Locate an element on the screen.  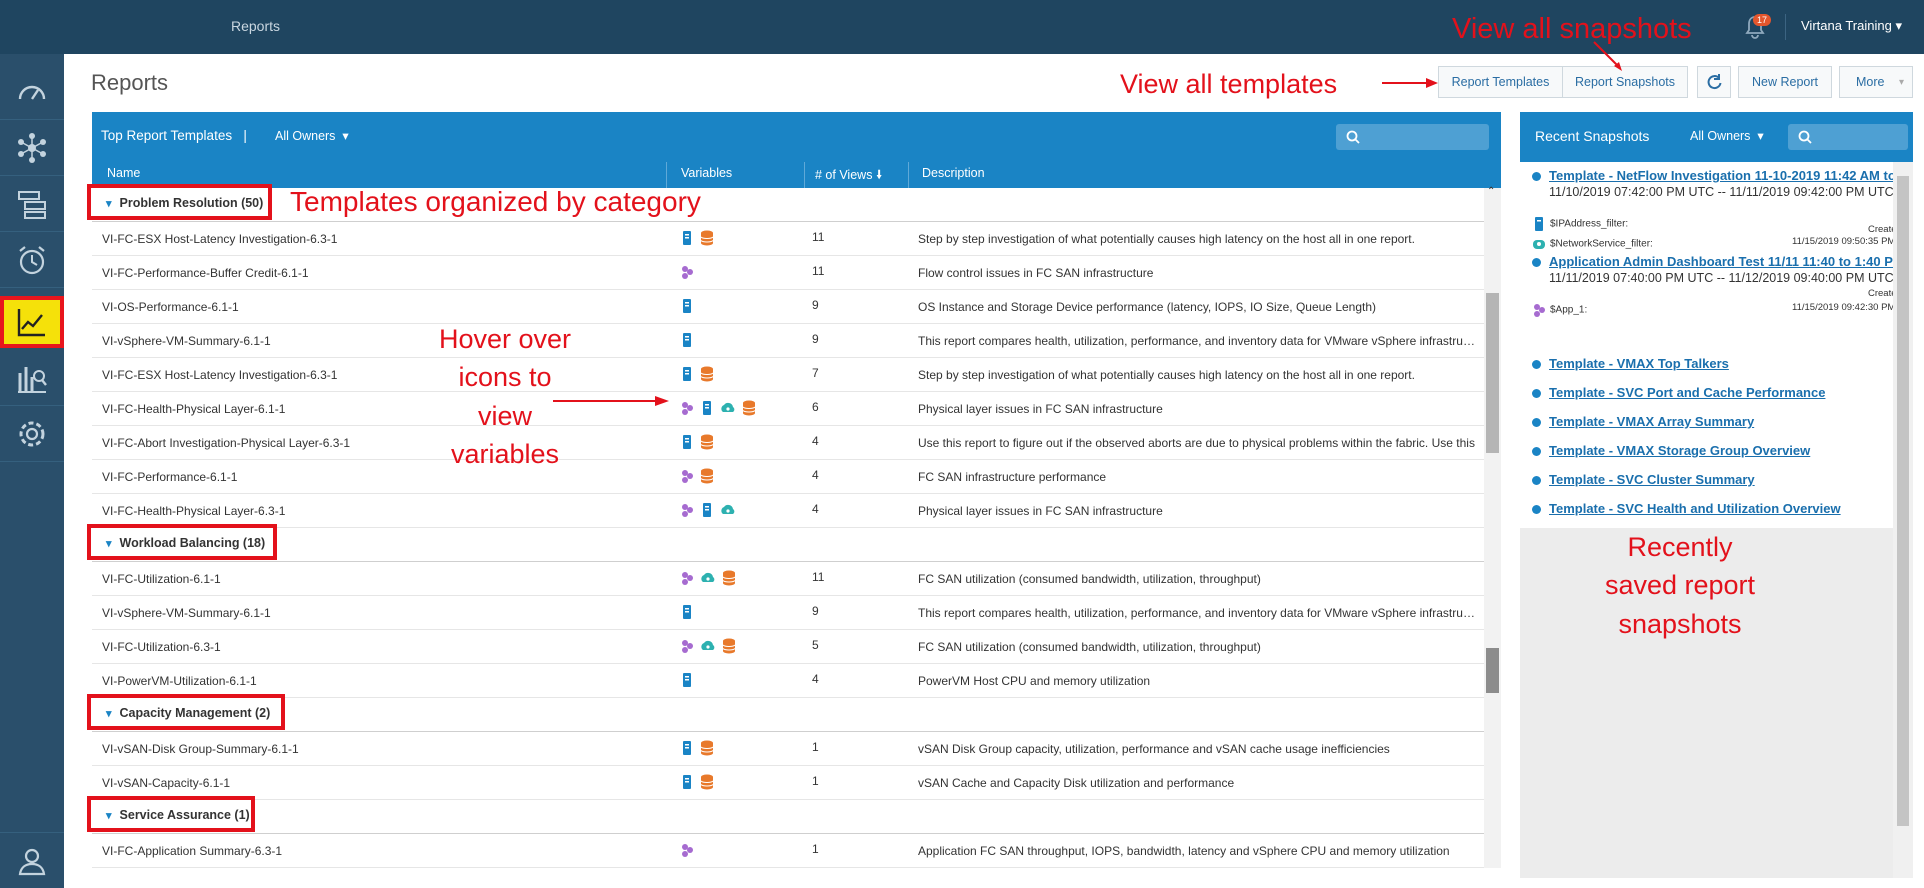
template-name: VI-FC-Performance-Buffer Credit-6.1-1 is located at coordinates (205, 273).